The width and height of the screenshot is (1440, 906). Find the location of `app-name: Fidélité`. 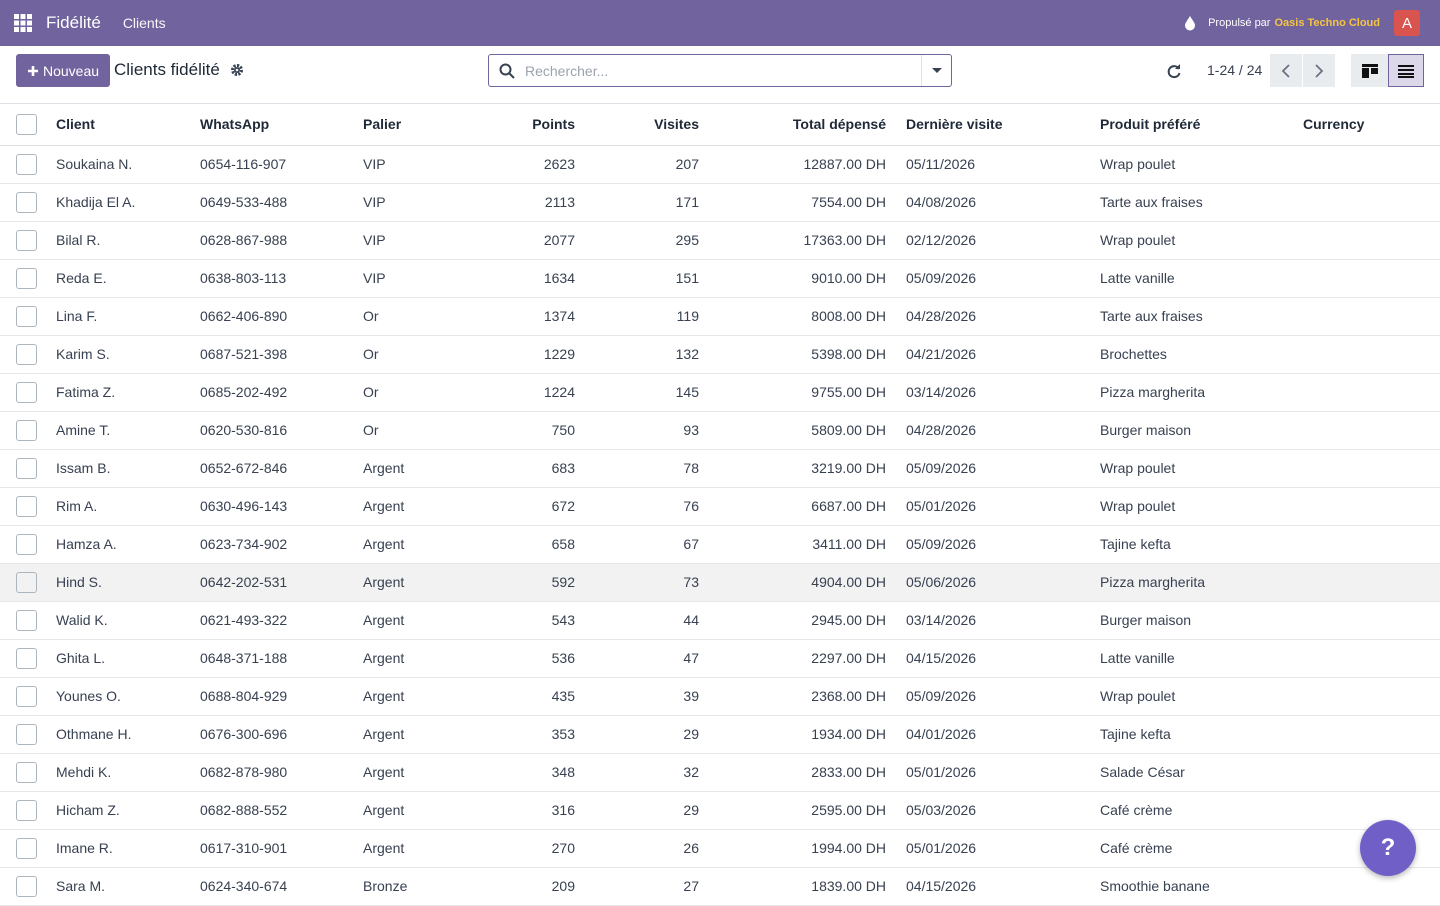

app-name: Fidélité is located at coordinates (73, 22).